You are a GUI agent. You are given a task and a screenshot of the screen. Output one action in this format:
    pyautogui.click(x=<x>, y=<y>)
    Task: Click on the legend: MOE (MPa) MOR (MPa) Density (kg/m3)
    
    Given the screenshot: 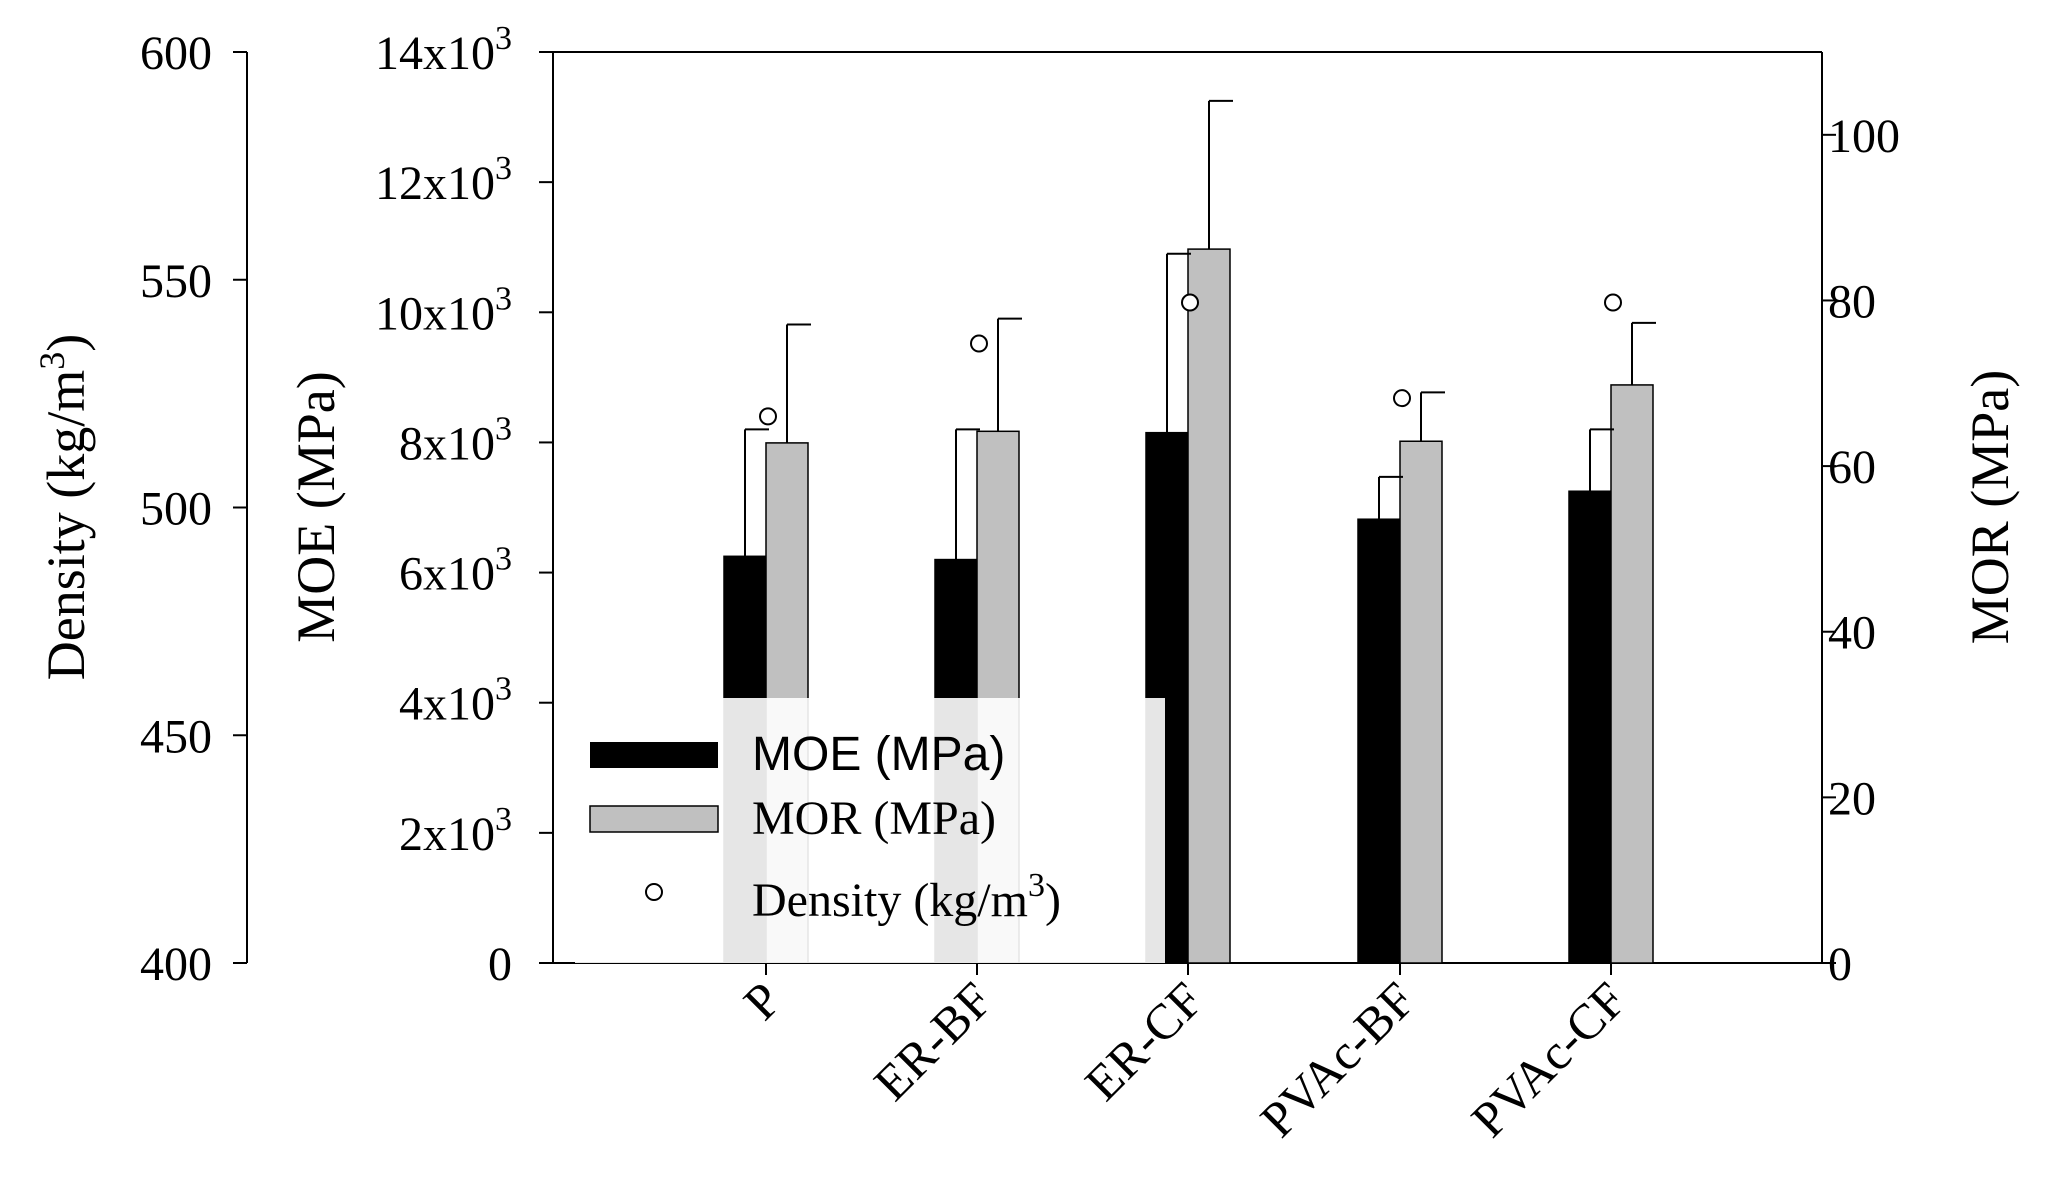 What is the action you would take?
    pyautogui.click(x=870, y=830)
    